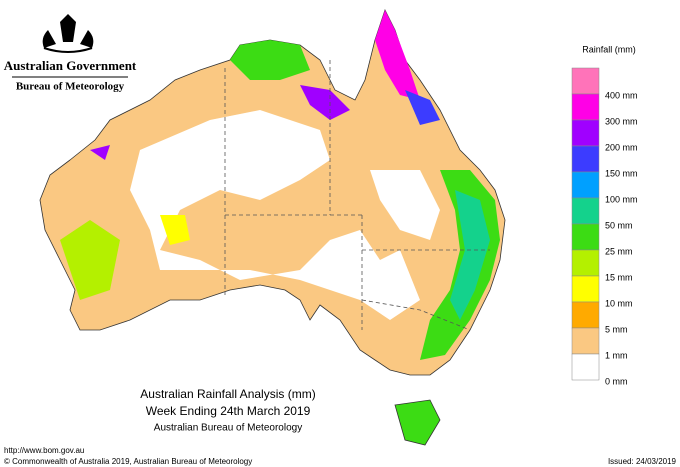 The width and height of the screenshot is (680, 467). I want to click on caption-title: Australian Rainfall Analysis (mm), so click(227, 394).